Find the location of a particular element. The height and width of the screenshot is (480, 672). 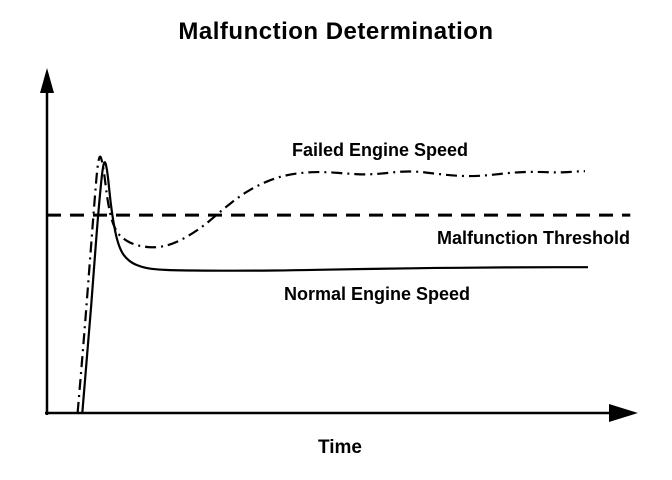

malfunction-threshold-label: Malfunction Threshold is located at coordinates (533, 238).